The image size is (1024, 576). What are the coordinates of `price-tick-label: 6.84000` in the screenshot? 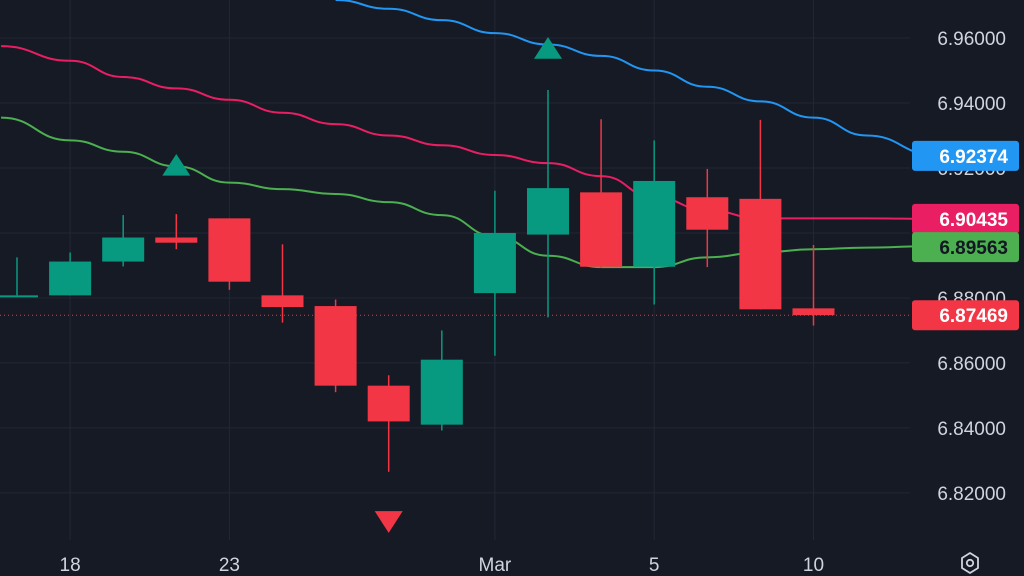 It's located at (971, 429).